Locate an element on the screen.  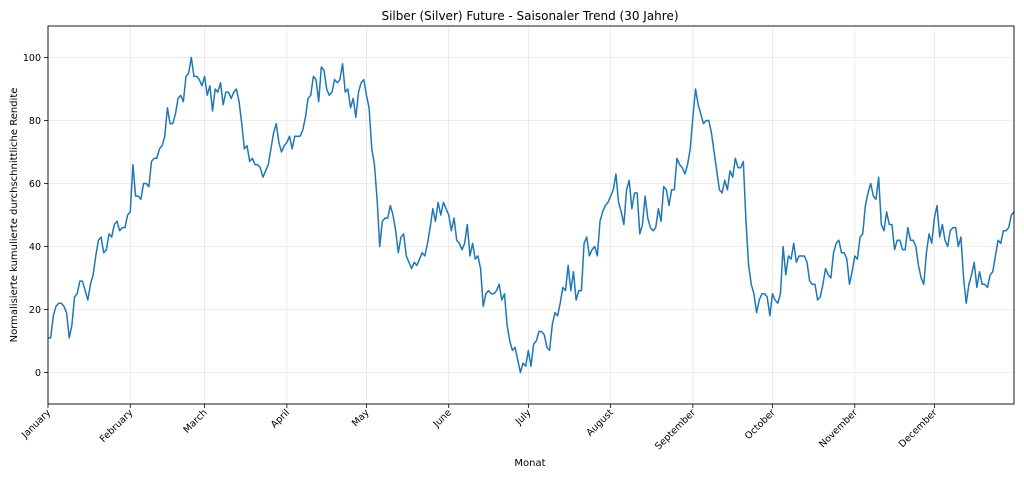
x-tick-label: April is located at coordinates (280, 418).